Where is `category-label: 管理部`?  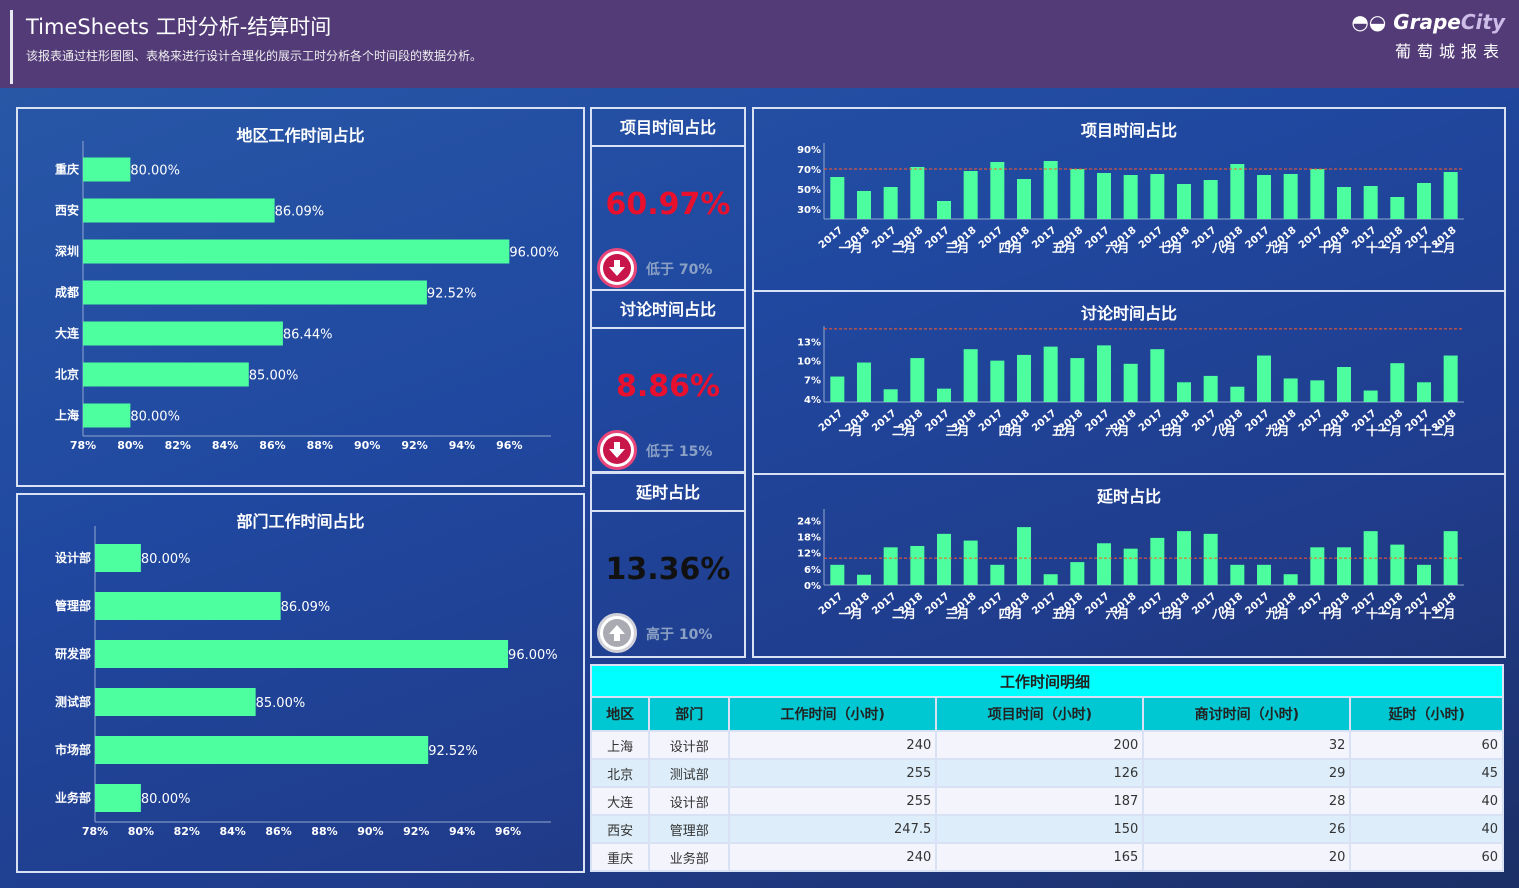 category-label: 管理部 is located at coordinates (73, 605).